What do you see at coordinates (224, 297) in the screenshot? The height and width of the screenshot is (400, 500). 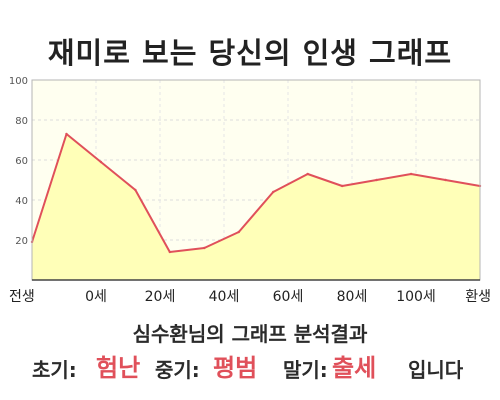 I see `x-tick-label: 40세` at bounding box center [224, 297].